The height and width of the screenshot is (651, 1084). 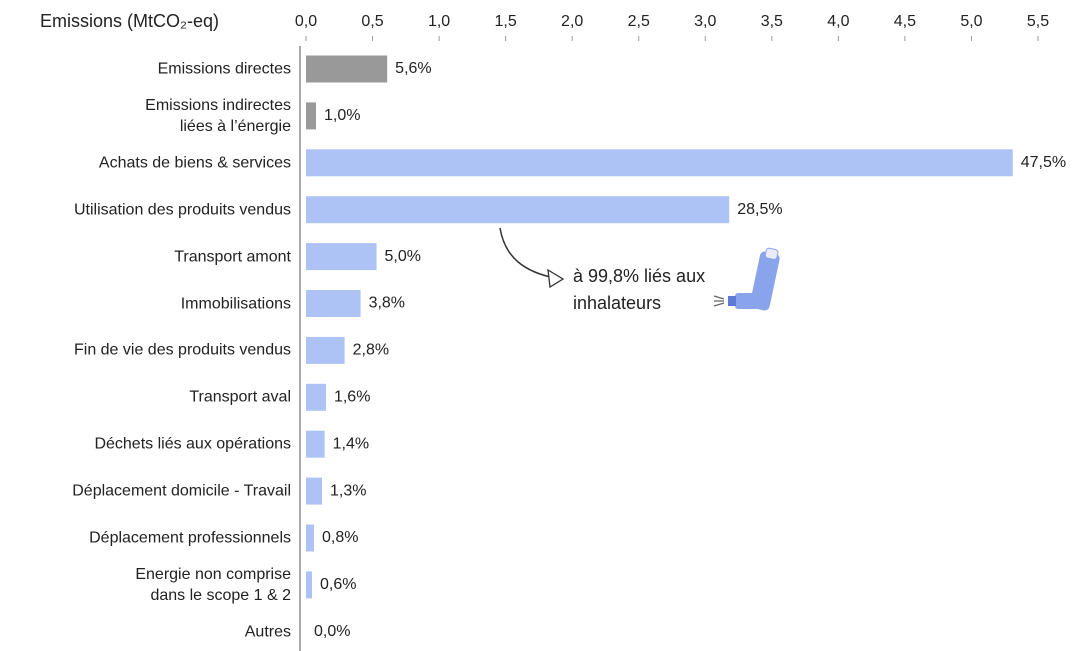 What do you see at coordinates (639, 21) in the screenshot?
I see `x-tick-label: 2,5` at bounding box center [639, 21].